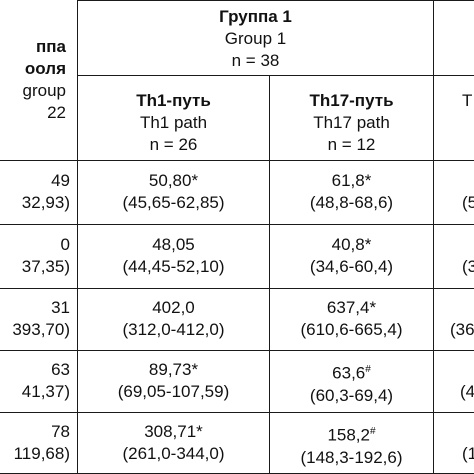  I want to click on table-row-right-cell: (36, so click(462, 319).